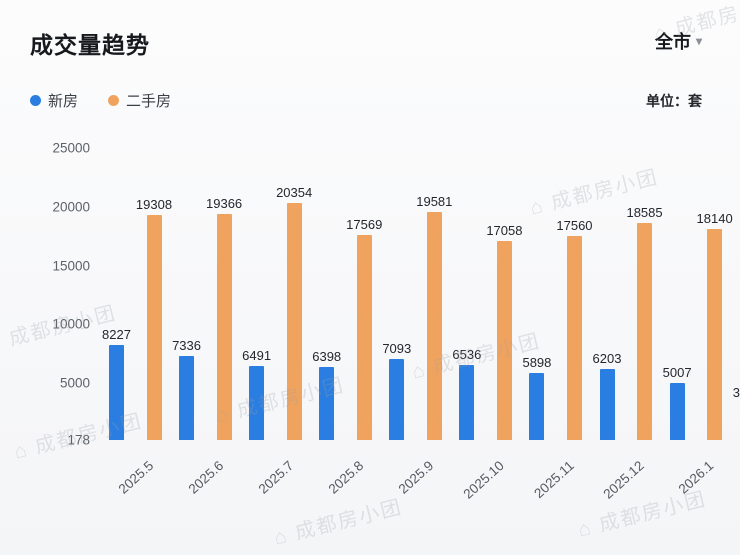 Image resolution: width=740 pixels, height=555 pixels. I want to click on region-selector: 全市 ▾, so click(678, 41).